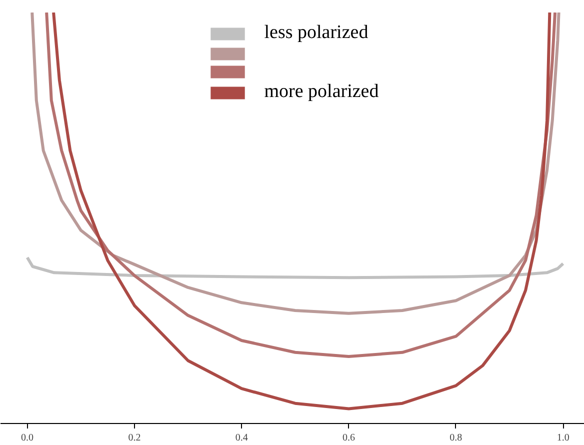  I want to click on x-tick-label: 0.6, so click(349, 438).